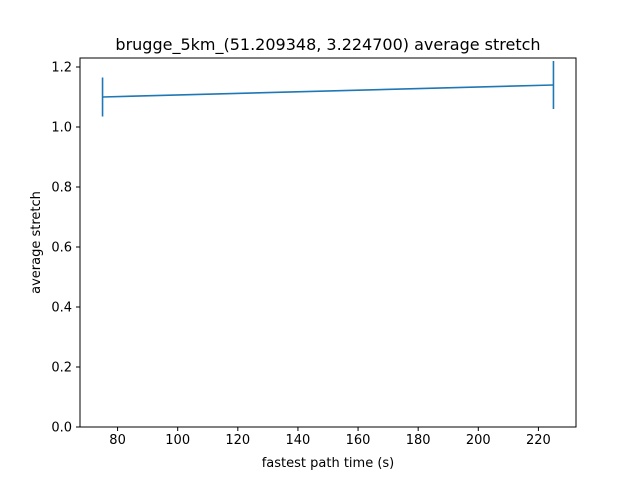 This screenshot has width=640, height=480. I want to click on y-tick-label: 0.2, so click(61, 368).